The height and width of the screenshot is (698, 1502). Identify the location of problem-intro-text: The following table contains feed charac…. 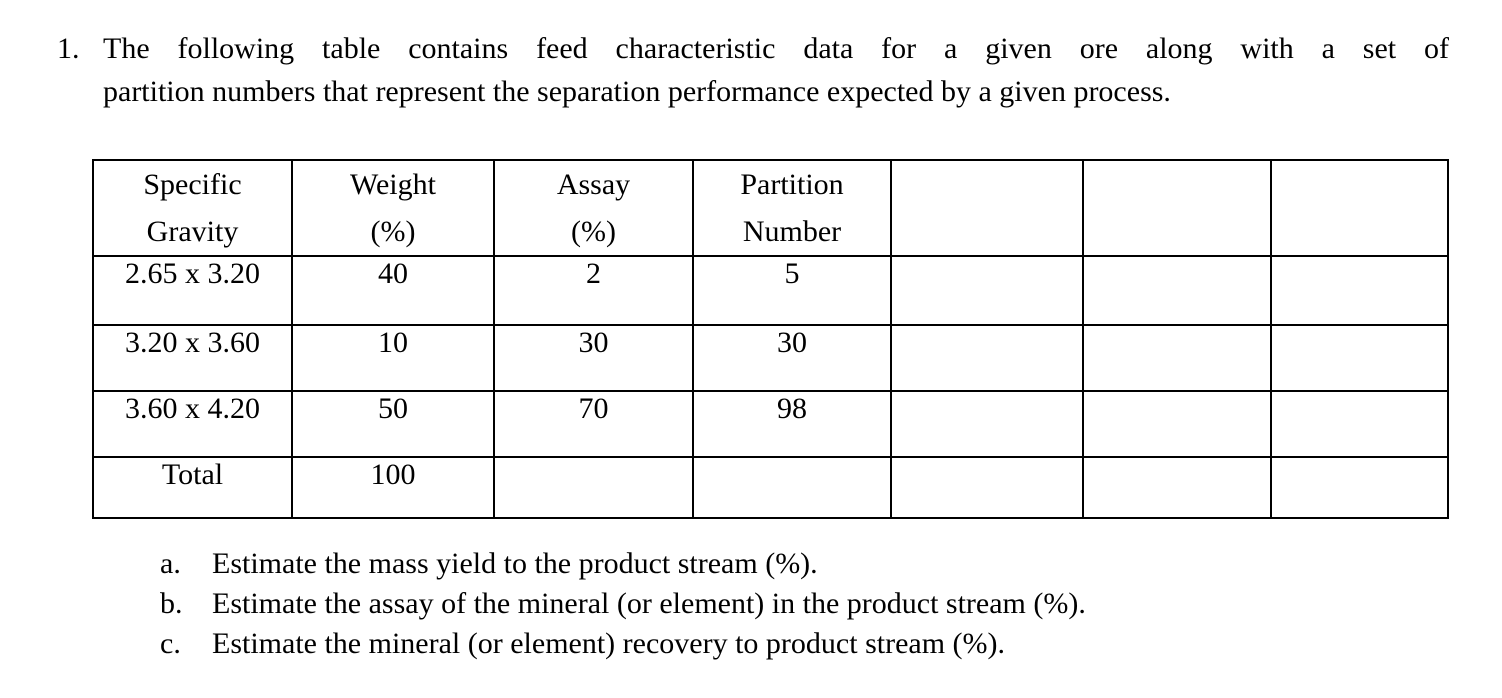
(776, 70).